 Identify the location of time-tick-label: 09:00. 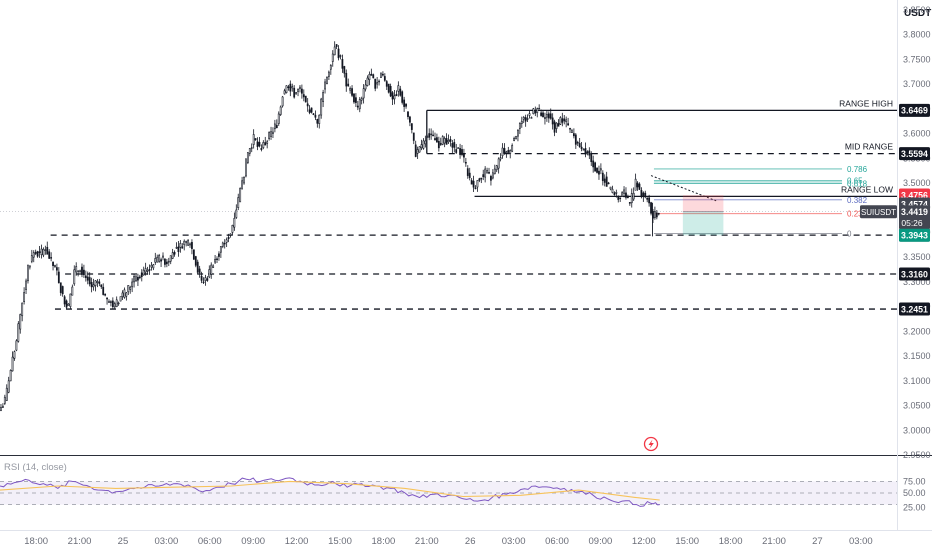
(253, 541).